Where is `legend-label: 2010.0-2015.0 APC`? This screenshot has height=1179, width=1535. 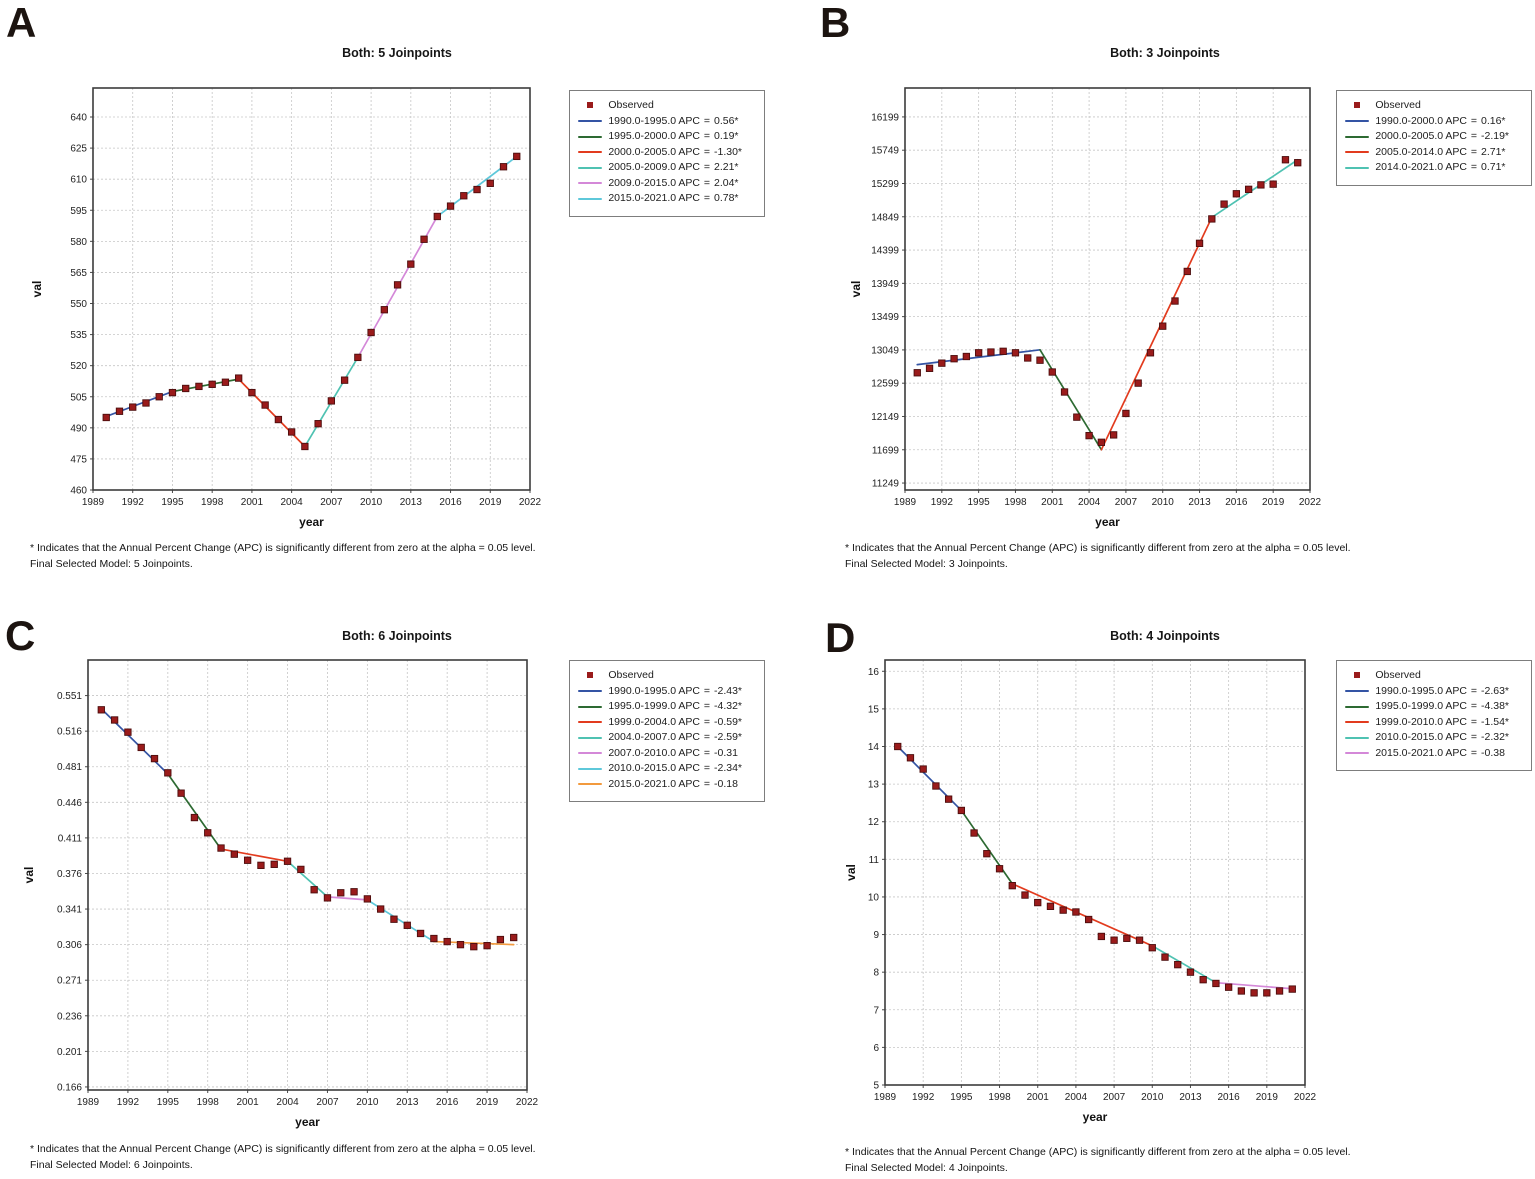
legend-label: 2010.0-2015.0 APC is located at coordinates (654, 768).